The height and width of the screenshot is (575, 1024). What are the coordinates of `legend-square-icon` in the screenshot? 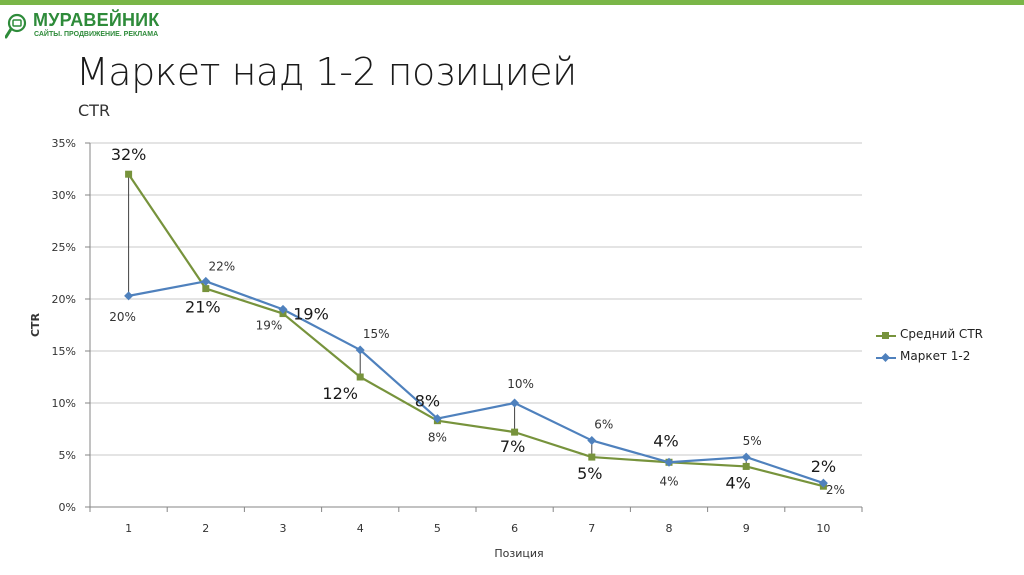 It's located at (885, 335).